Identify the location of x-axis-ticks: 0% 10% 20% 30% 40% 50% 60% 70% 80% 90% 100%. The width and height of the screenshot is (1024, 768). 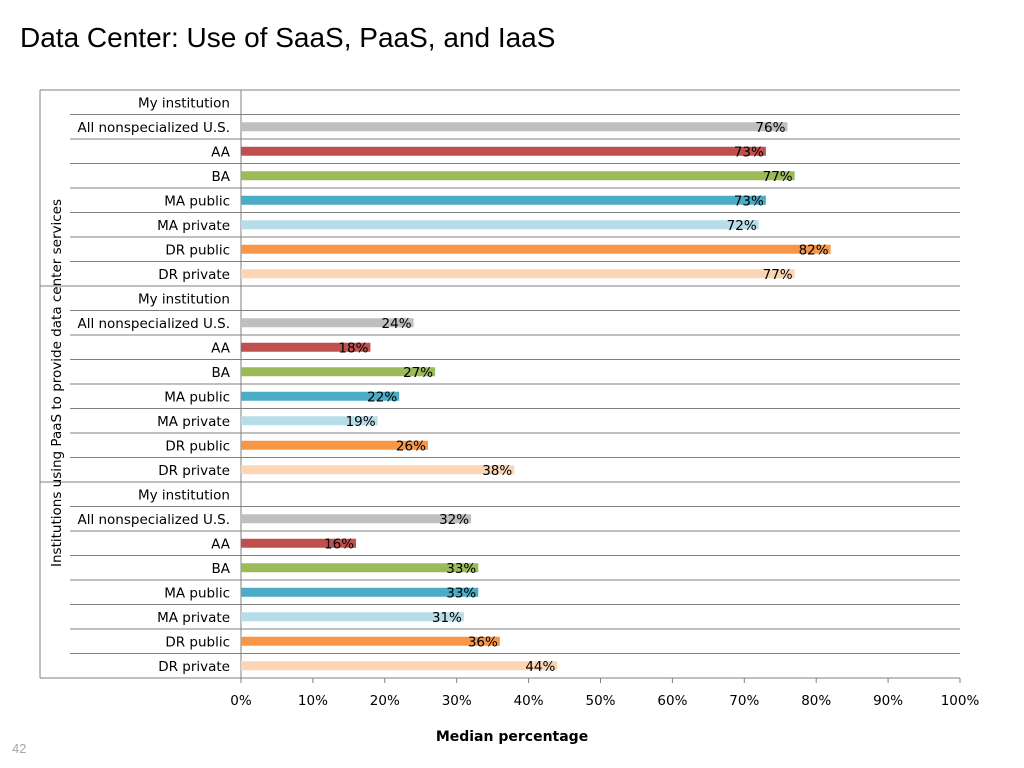
(604, 693).